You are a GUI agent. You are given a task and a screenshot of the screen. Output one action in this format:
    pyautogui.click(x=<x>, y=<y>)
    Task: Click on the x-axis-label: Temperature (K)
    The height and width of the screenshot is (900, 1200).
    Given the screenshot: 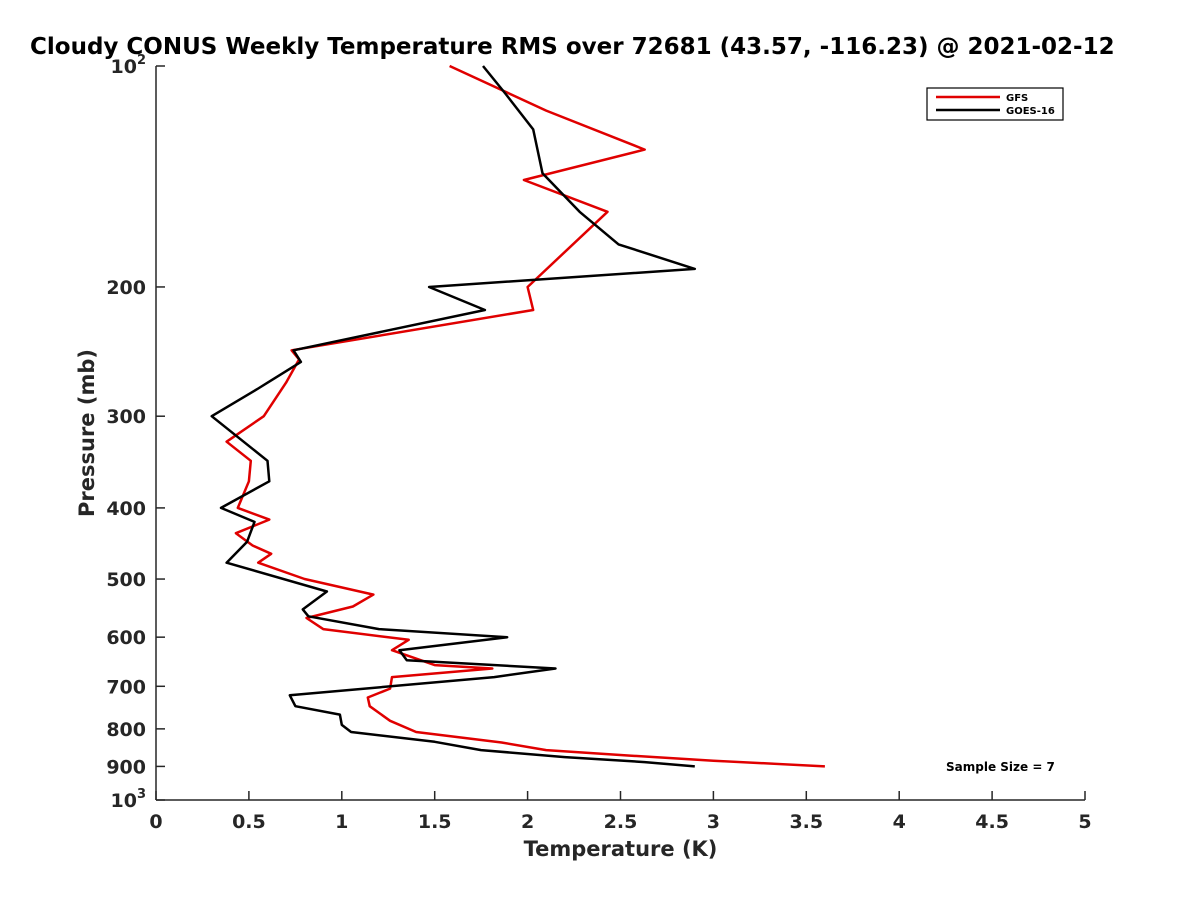 What is the action you would take?
    pyautogui.click(x=621, y=849)
    